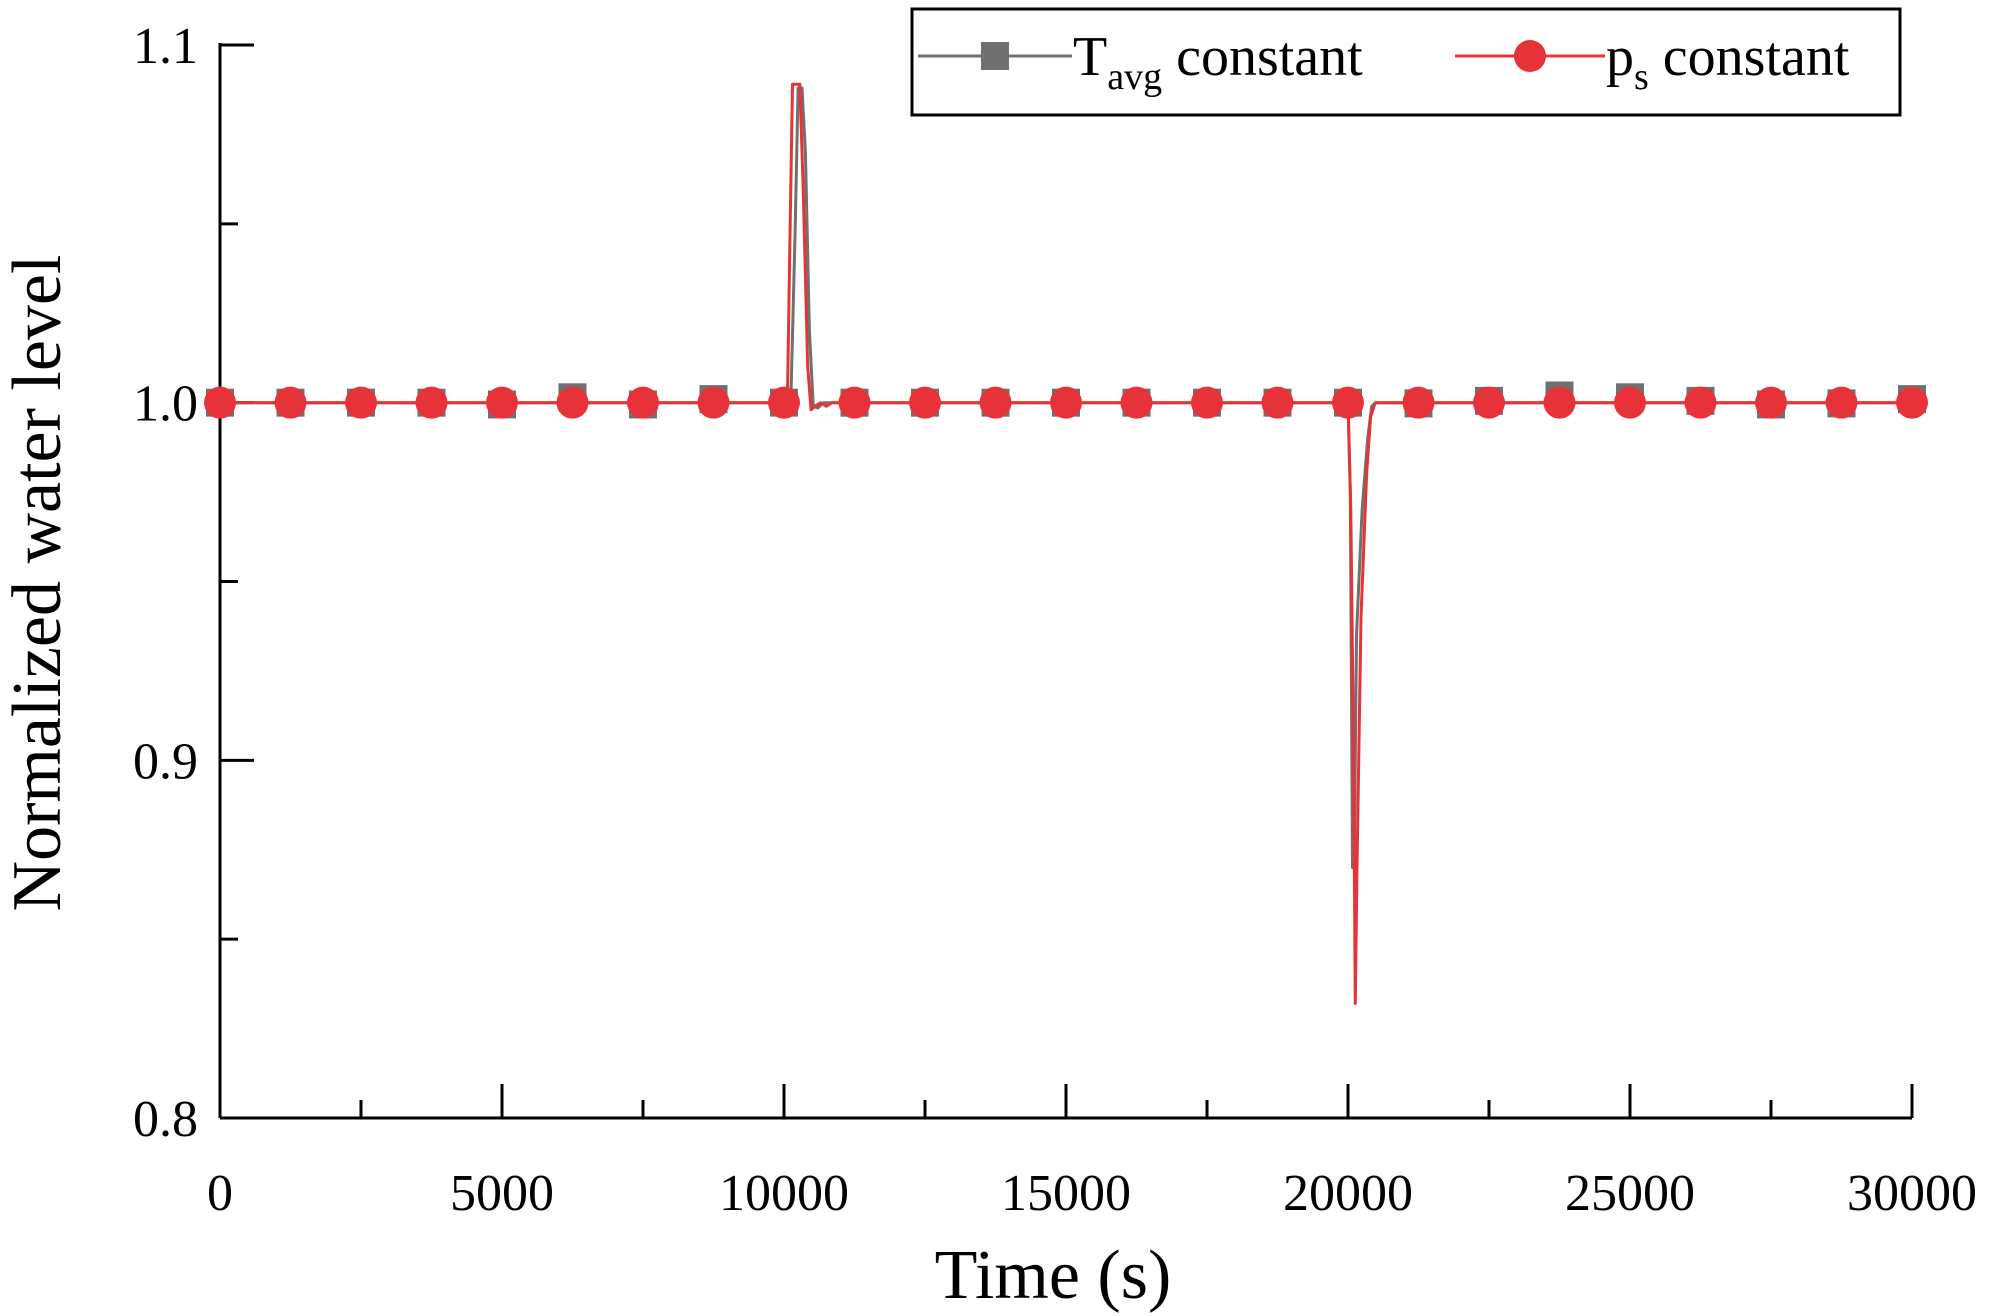  Describe the element at coordinates (38, 583) in the screenshot. I see `y-axis-title: Normalized water level` at that location.